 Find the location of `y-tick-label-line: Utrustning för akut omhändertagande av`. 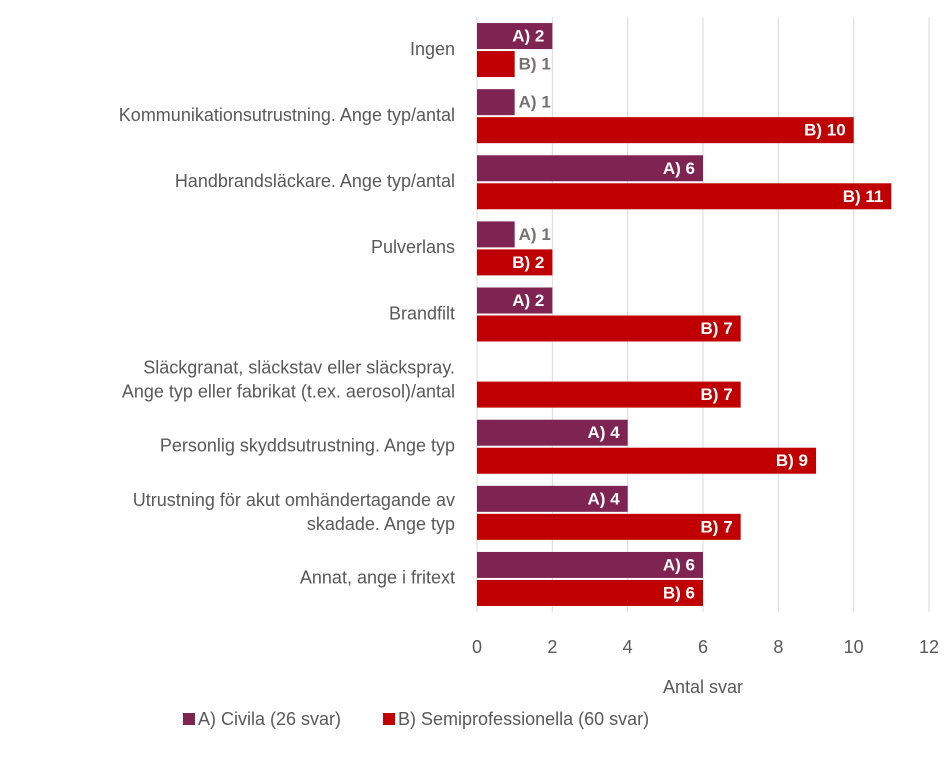

y-tick-label-line: Utrustning för akut omhändertagande av is located at coordinates (294, 500).